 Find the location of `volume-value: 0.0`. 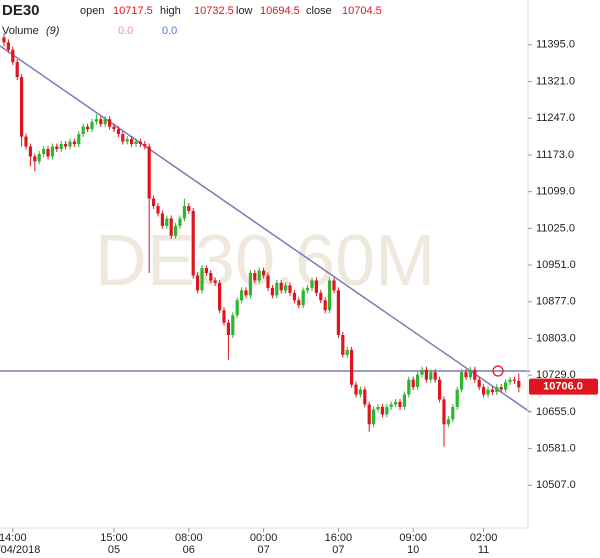

volume-value: 0.0 is located at coordinates (169, 31).